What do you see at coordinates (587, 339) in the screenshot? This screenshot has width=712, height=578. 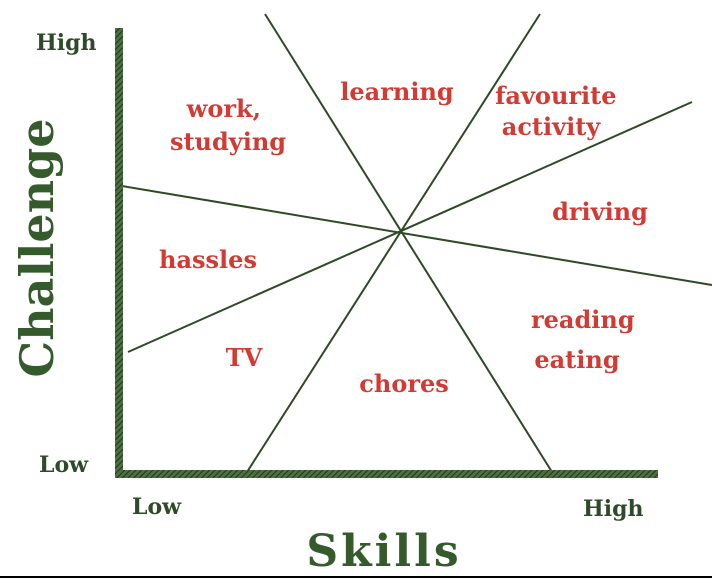 I see `region-reading-eating: reading eating` at bounding box center [587, 339].